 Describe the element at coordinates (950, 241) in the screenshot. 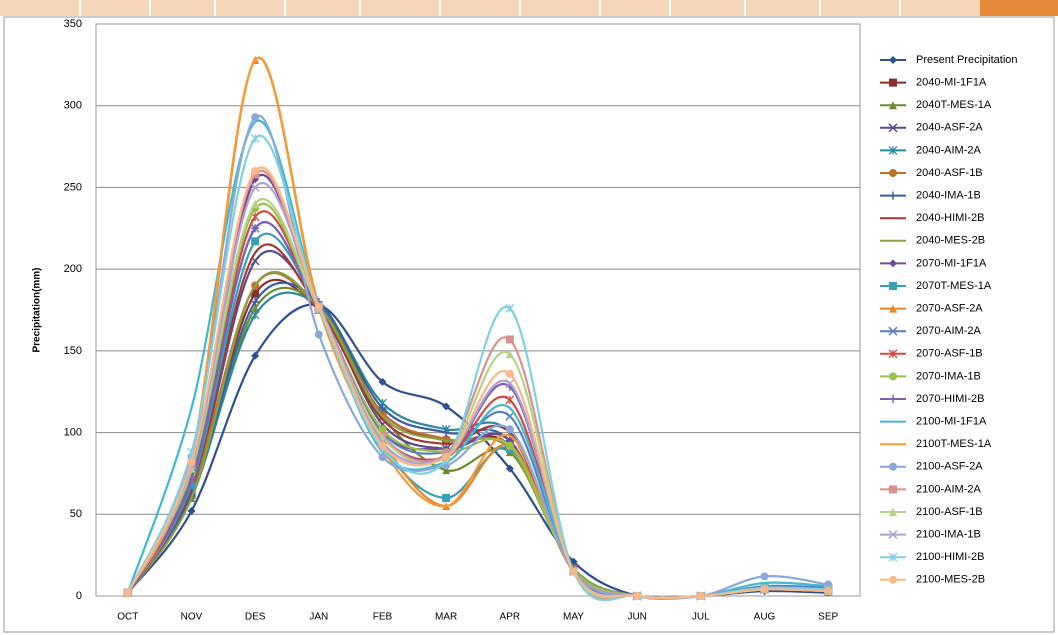

I see `legend-label: 2040-MES-2B` at that location.